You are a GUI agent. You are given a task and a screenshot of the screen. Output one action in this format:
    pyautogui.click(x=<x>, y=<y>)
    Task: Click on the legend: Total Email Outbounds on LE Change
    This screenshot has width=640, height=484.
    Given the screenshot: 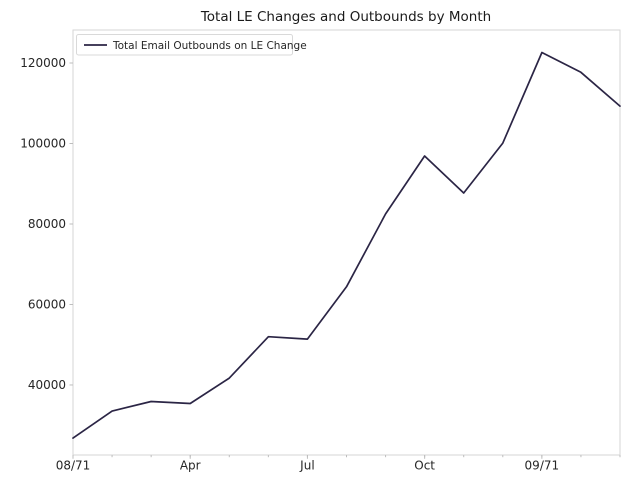 What is the action you would take?
    pyautogui.click(x=191, y=45)
    